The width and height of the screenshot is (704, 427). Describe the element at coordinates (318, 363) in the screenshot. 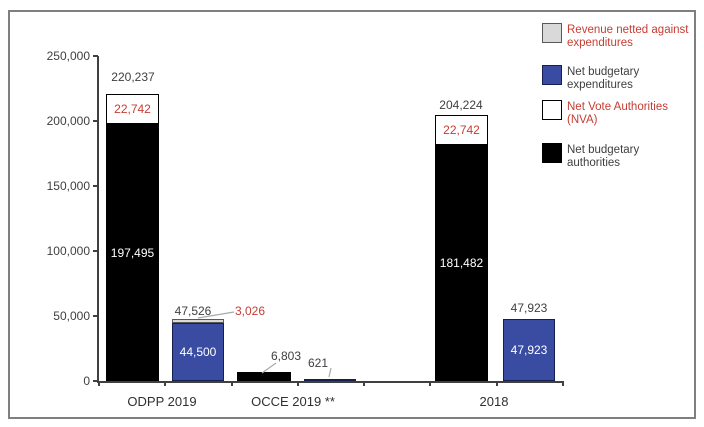

I see `bar-total-label: 621` at that location.